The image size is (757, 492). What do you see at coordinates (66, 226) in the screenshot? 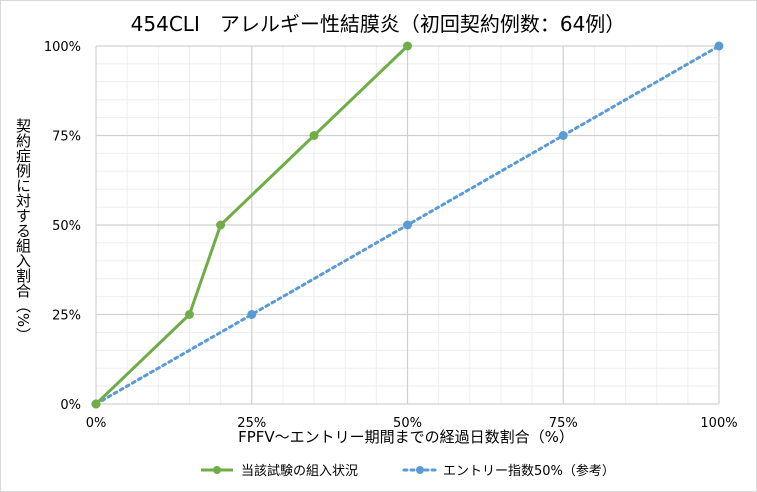
I see `y-tick-label: 50%` at bounding box center [66, 226].